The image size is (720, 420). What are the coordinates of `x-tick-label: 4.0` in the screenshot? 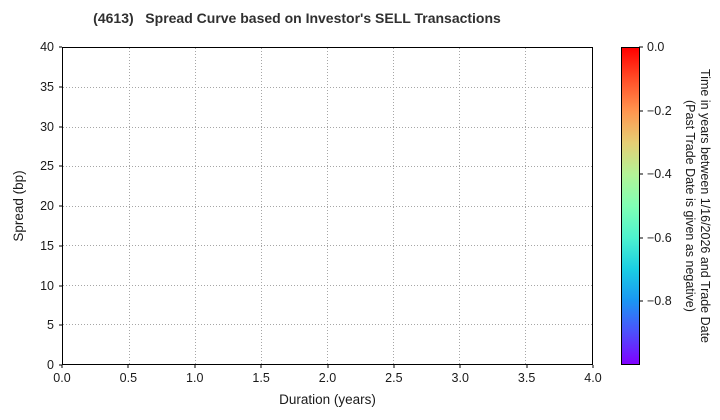 It's located at (593, 378).